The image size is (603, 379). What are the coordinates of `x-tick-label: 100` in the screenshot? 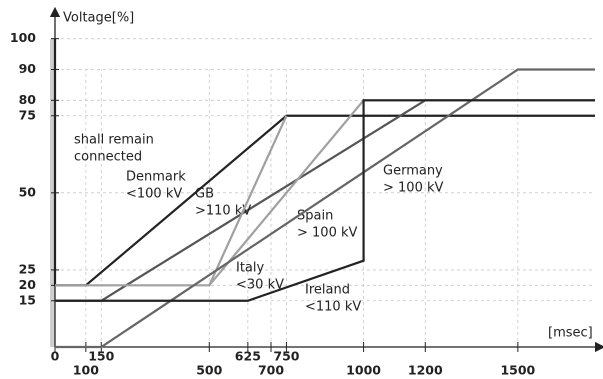 It's located at (86, 370).